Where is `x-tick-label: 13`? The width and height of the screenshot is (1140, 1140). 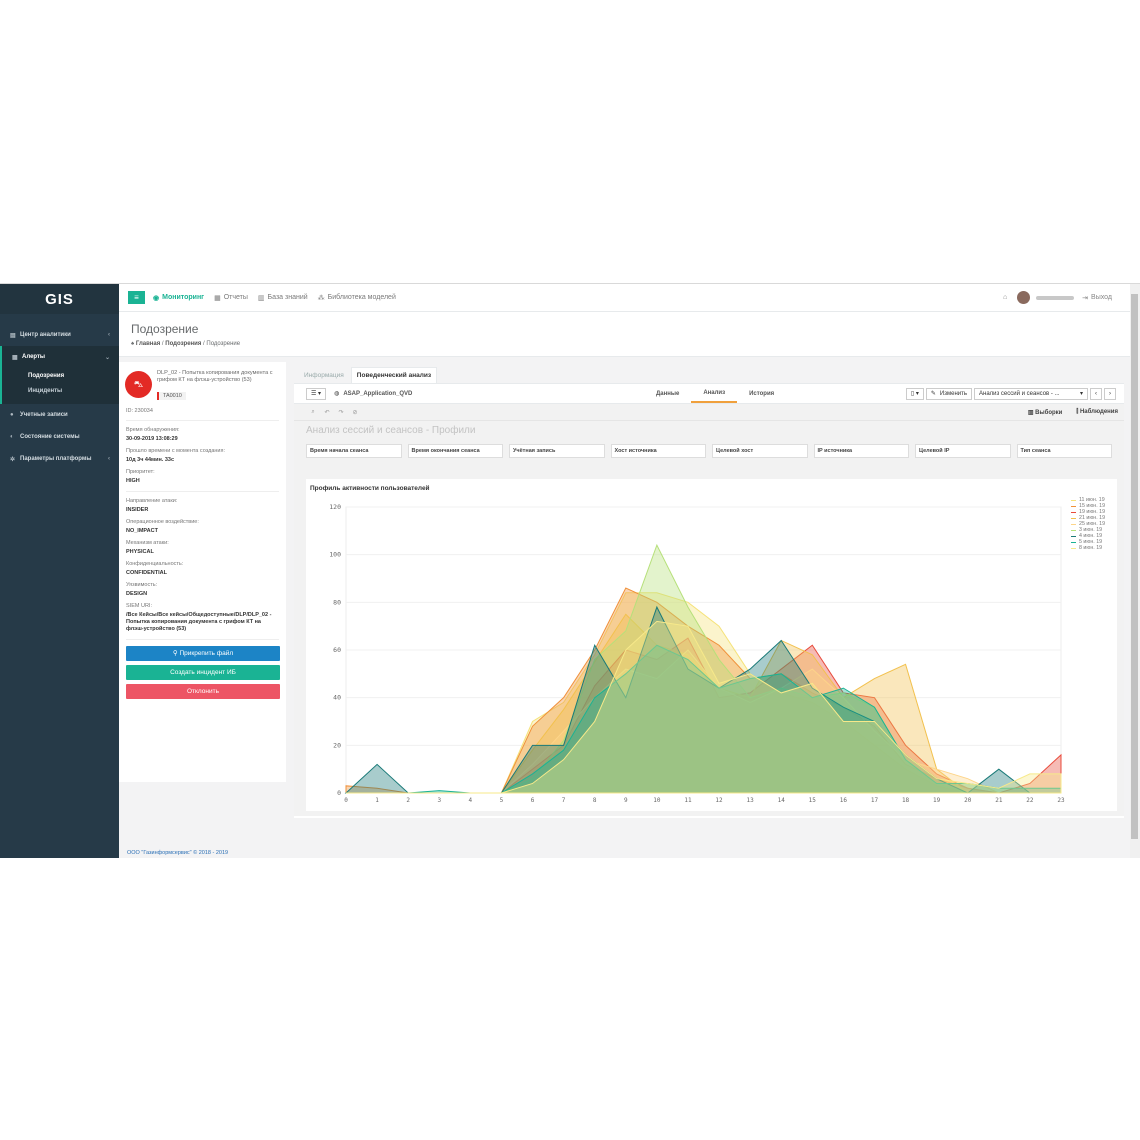 x-tick-label: 13 is located at coordinates (751, 800).